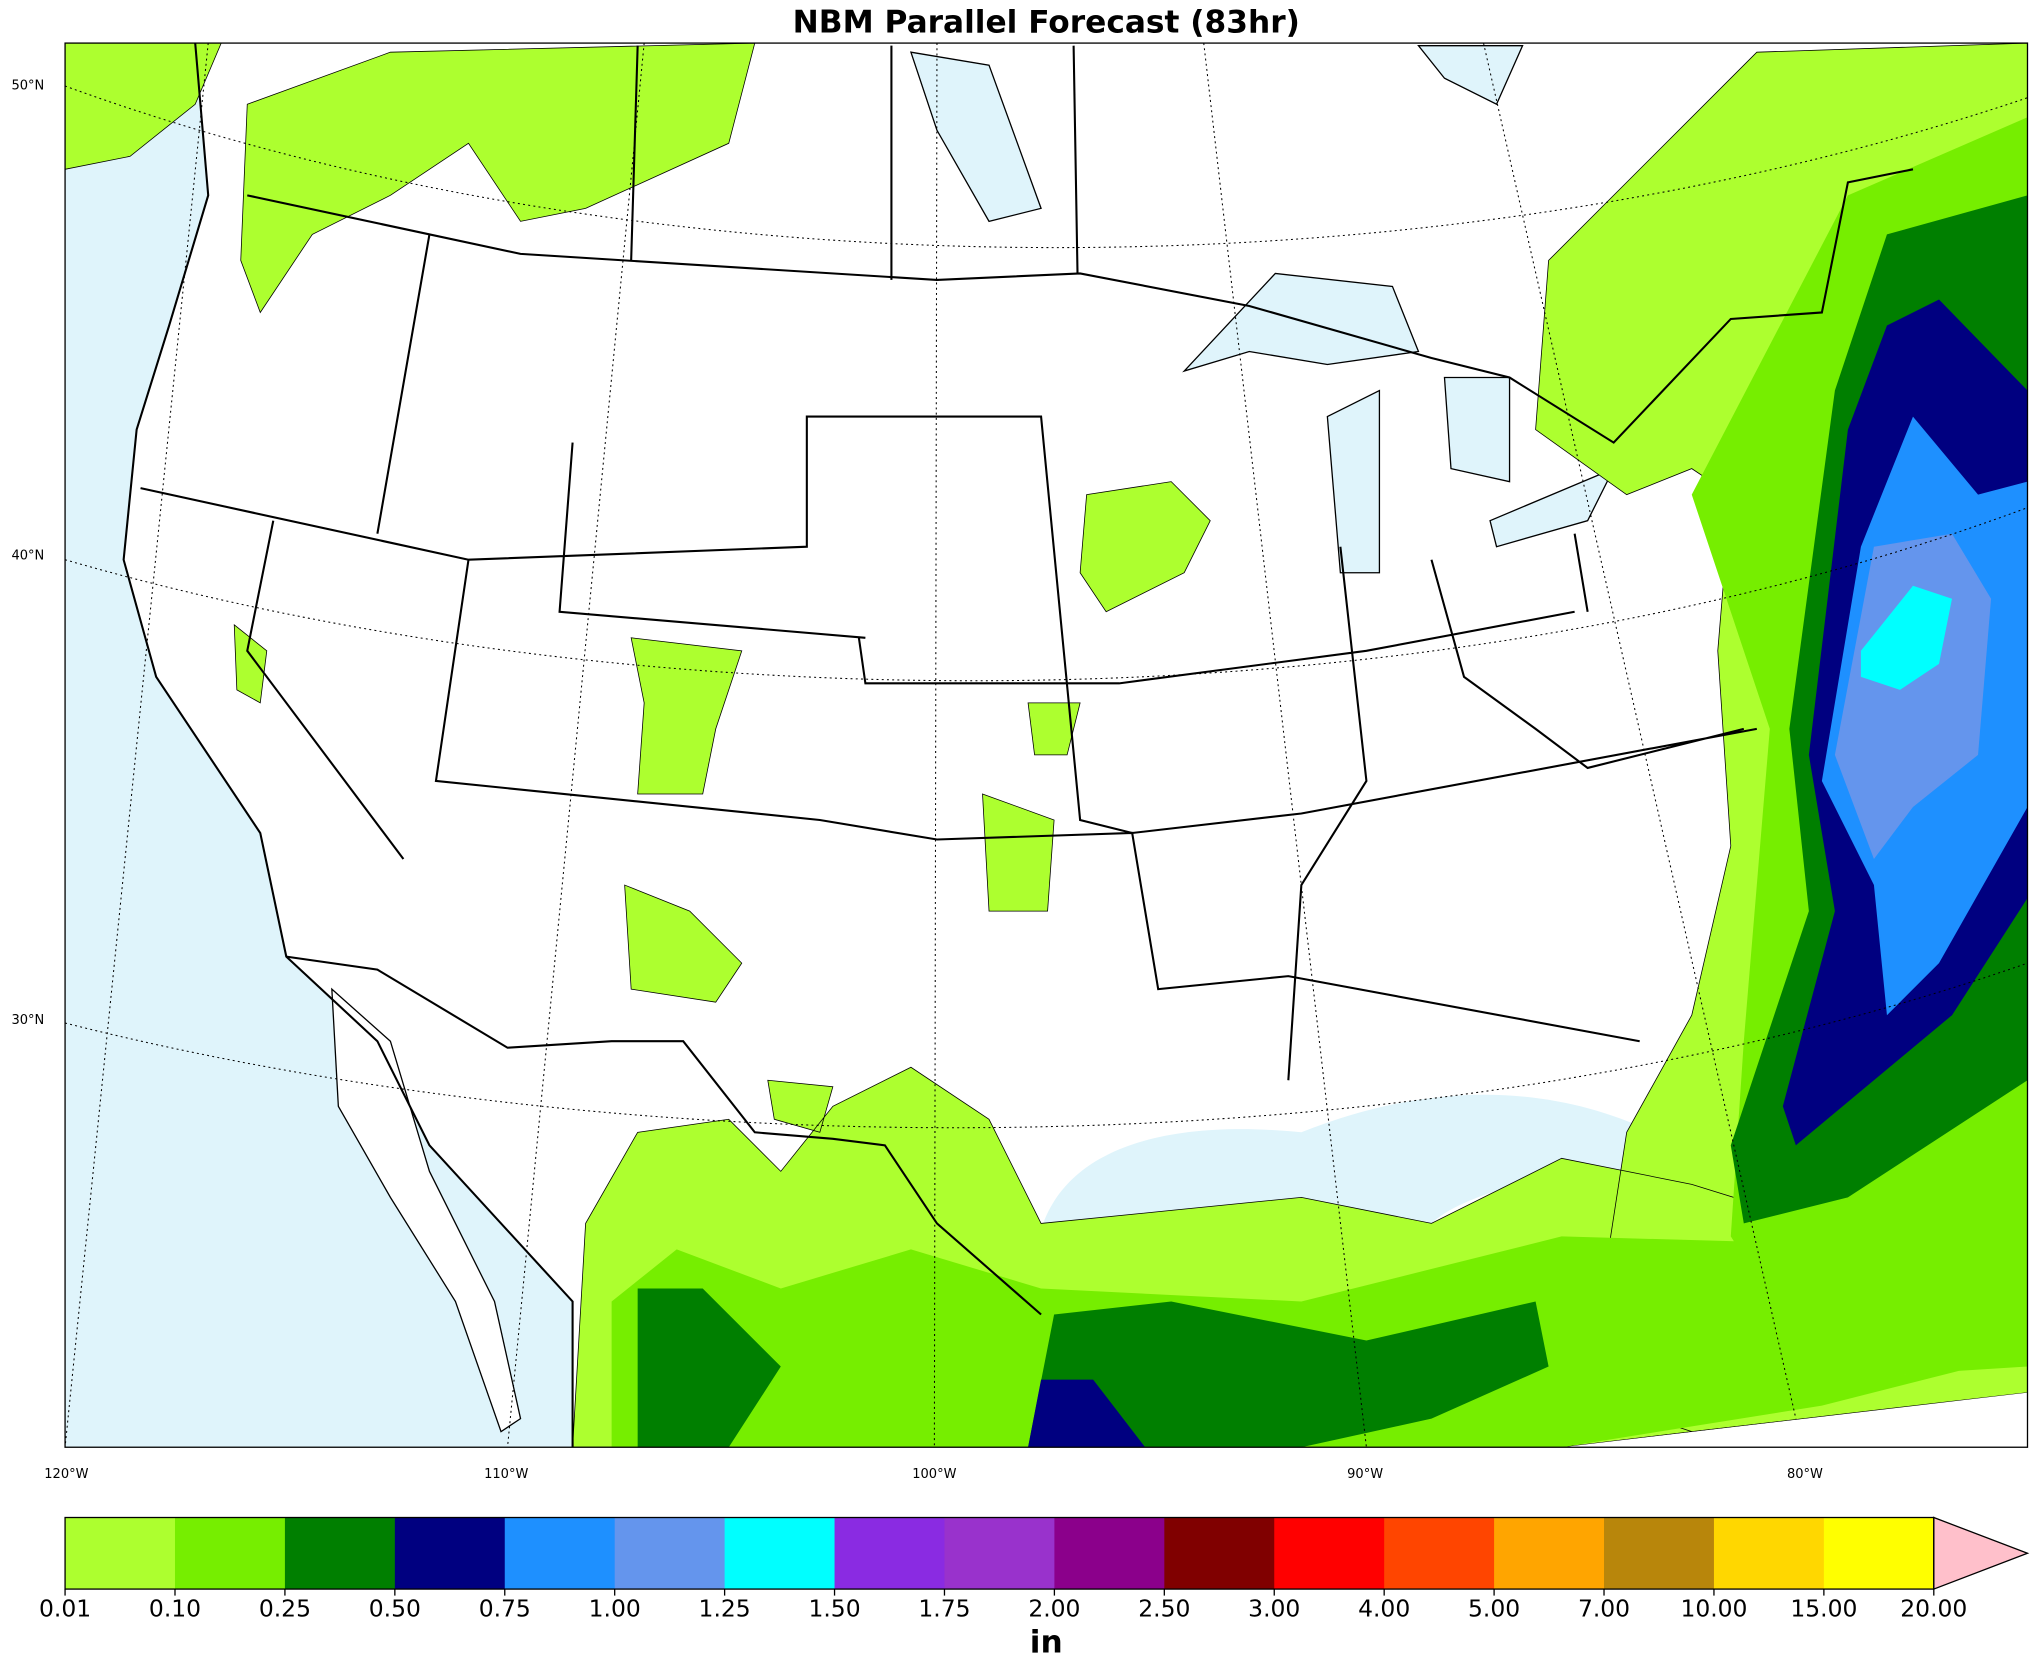 The image size is (2034, 1666). What do you see at coordinates (1366, 1162) in the screenshot?
I see `gulf` at bounding box center [1366, 1162].